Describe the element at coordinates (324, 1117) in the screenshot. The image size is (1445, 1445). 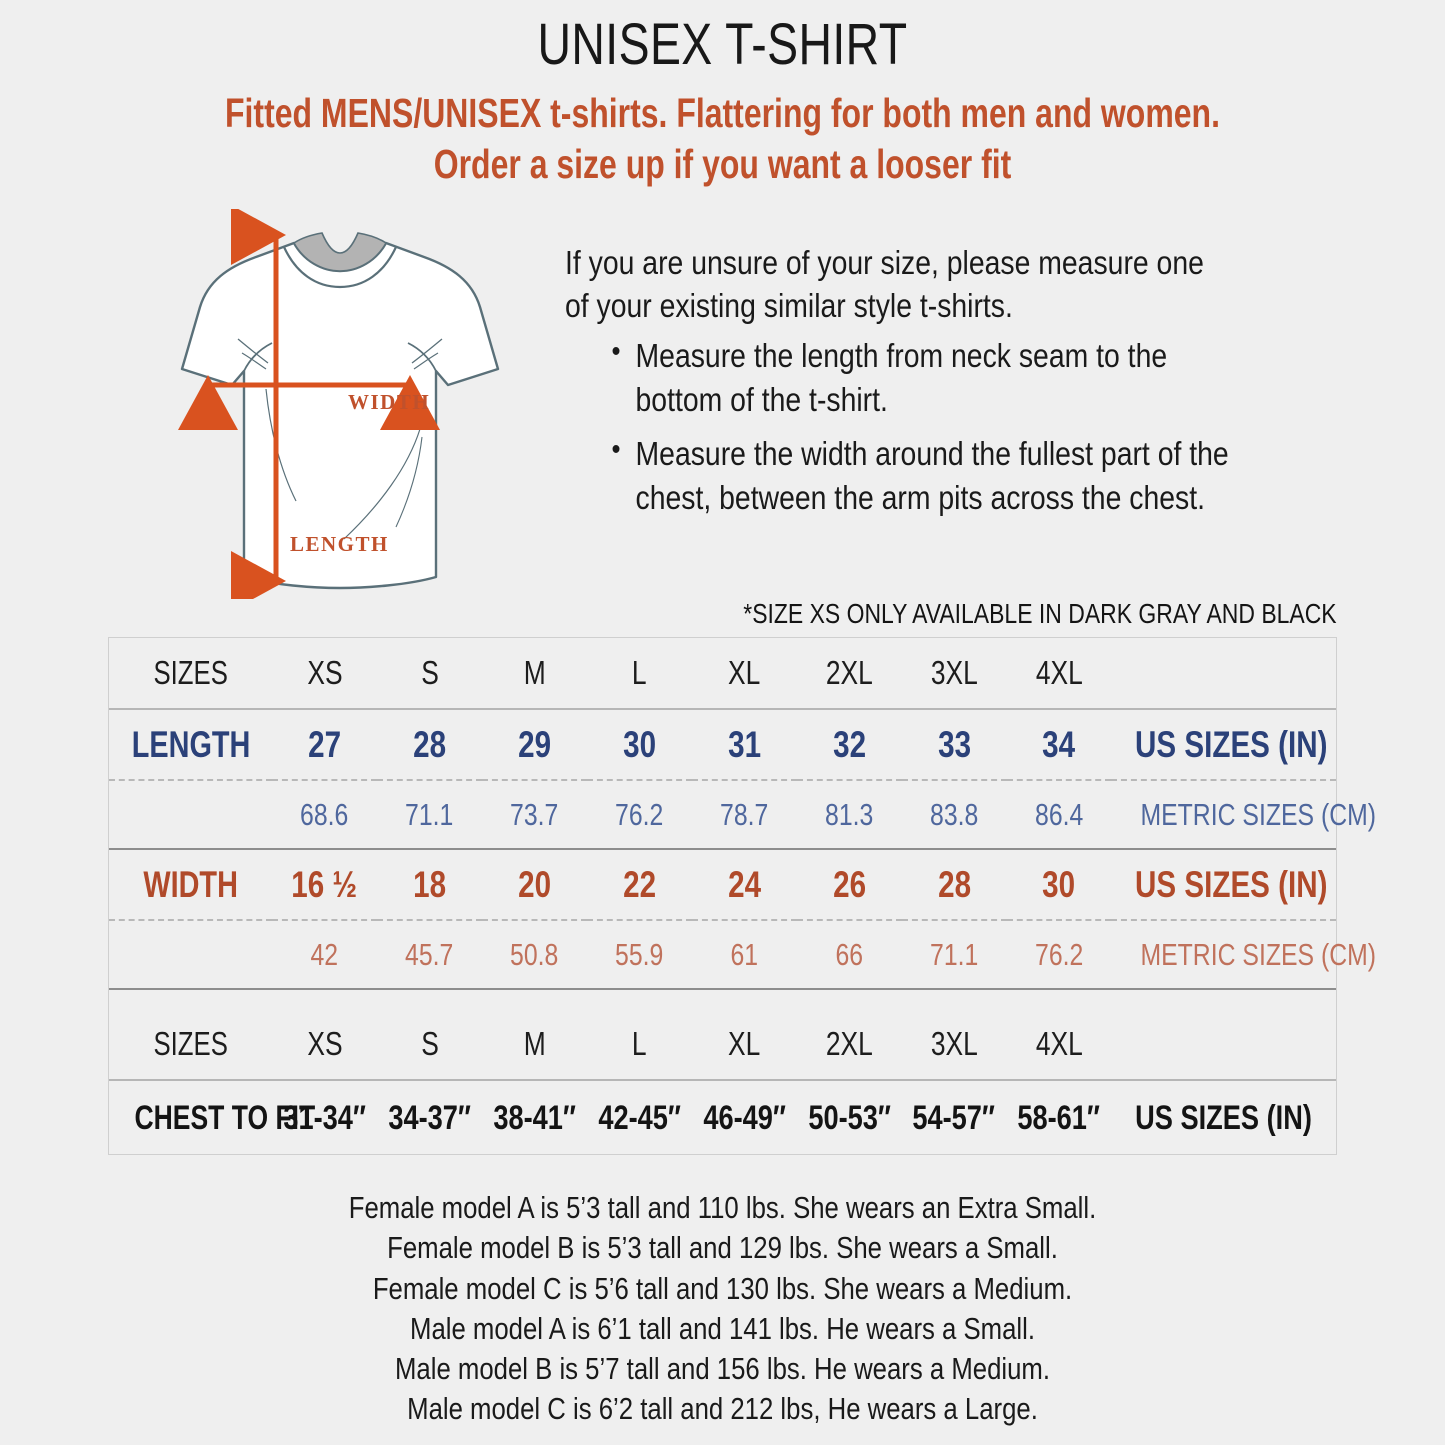
I see `chest-xs: 31-34″` at that location.